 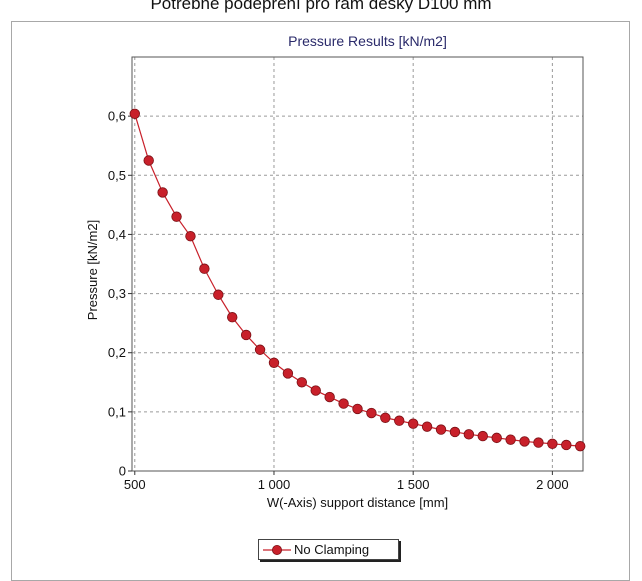 I want to click on legend-marker-icon, so click(x=277, y=549).